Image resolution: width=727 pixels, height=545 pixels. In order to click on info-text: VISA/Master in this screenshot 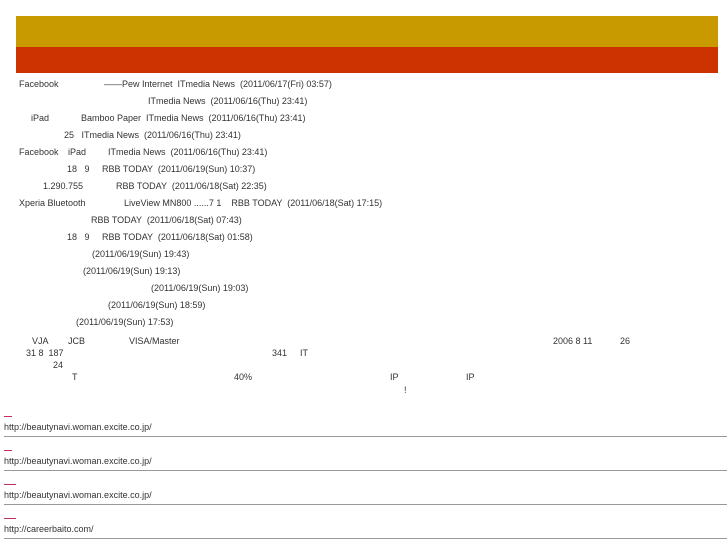, I will do `click(154, 341)`.